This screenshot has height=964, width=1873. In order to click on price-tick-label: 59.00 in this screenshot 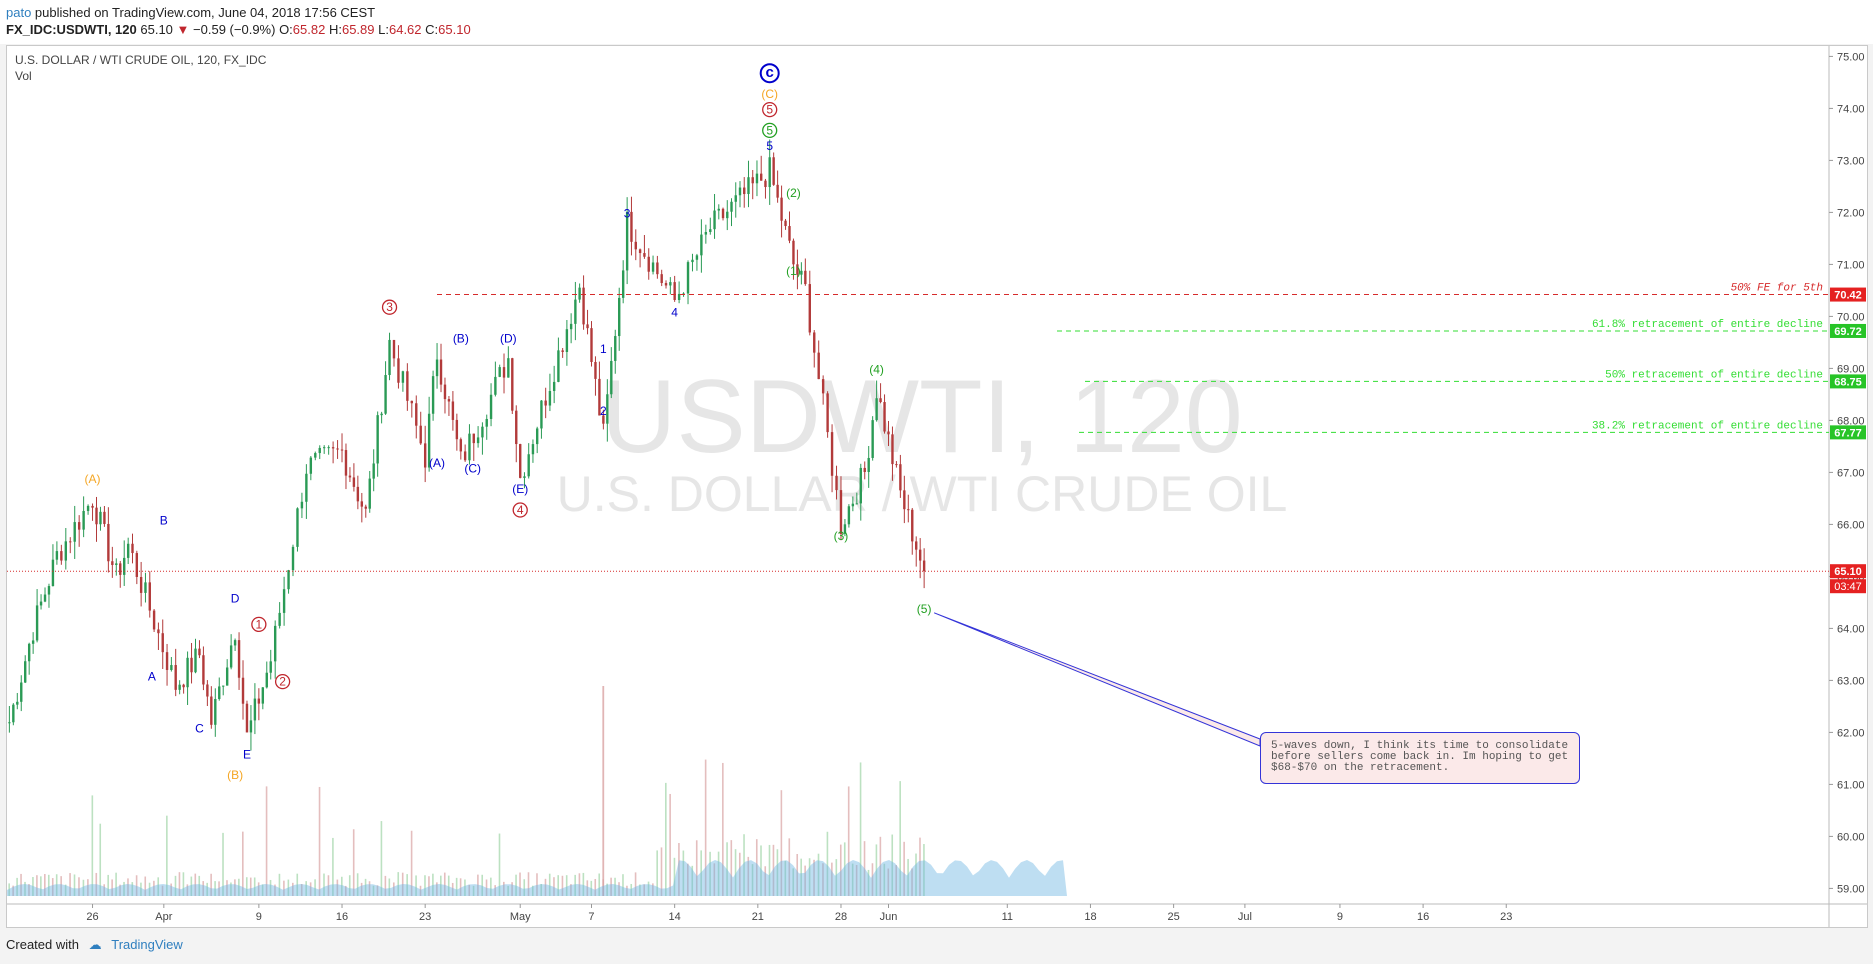, I will do `click(1851, 889)`.